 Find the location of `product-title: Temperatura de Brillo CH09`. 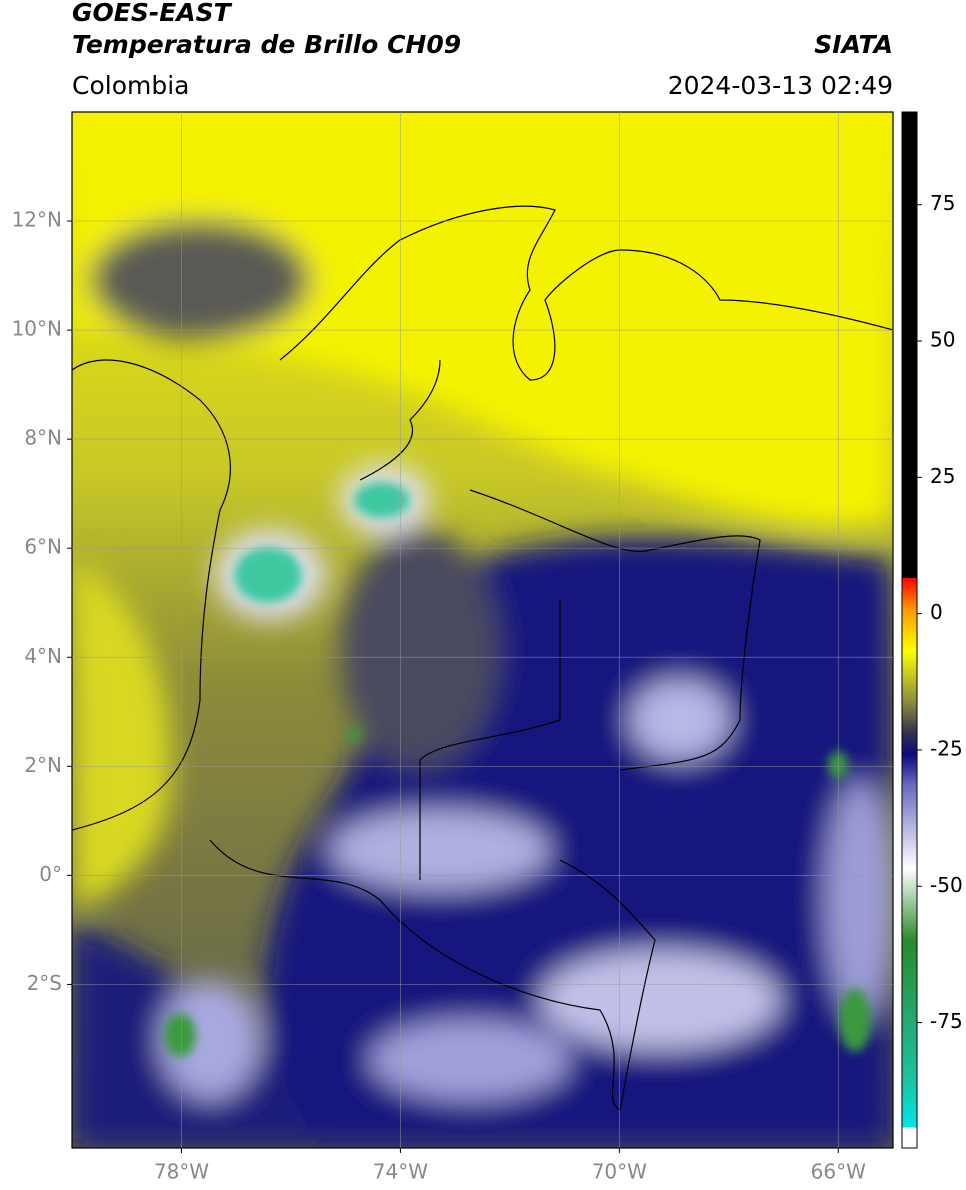

product-title: Temperatura de Brillo CH09 is located at coordinates (266, 44).